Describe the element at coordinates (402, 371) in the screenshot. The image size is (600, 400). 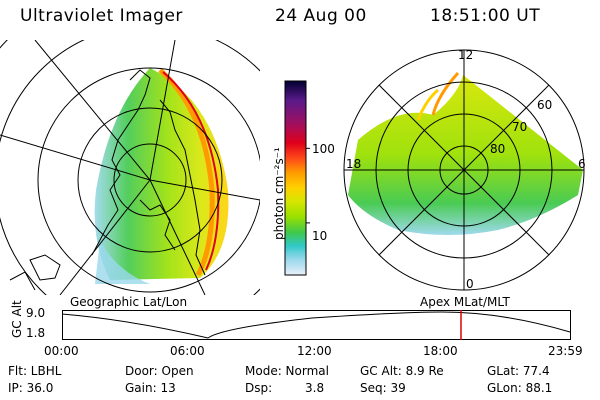
I see `gc-alt-info: GC Alt: 8.9 Re` at that location.